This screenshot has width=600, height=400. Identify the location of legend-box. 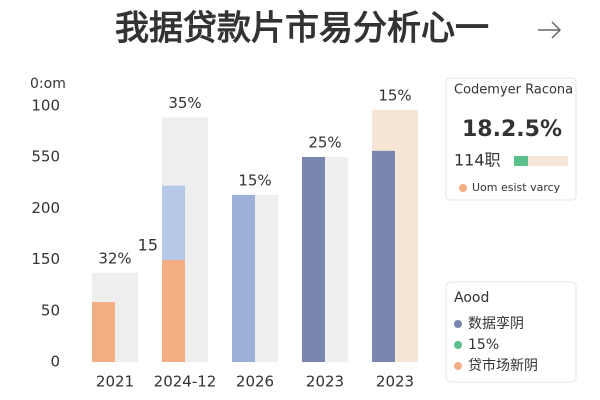
(511, 332).